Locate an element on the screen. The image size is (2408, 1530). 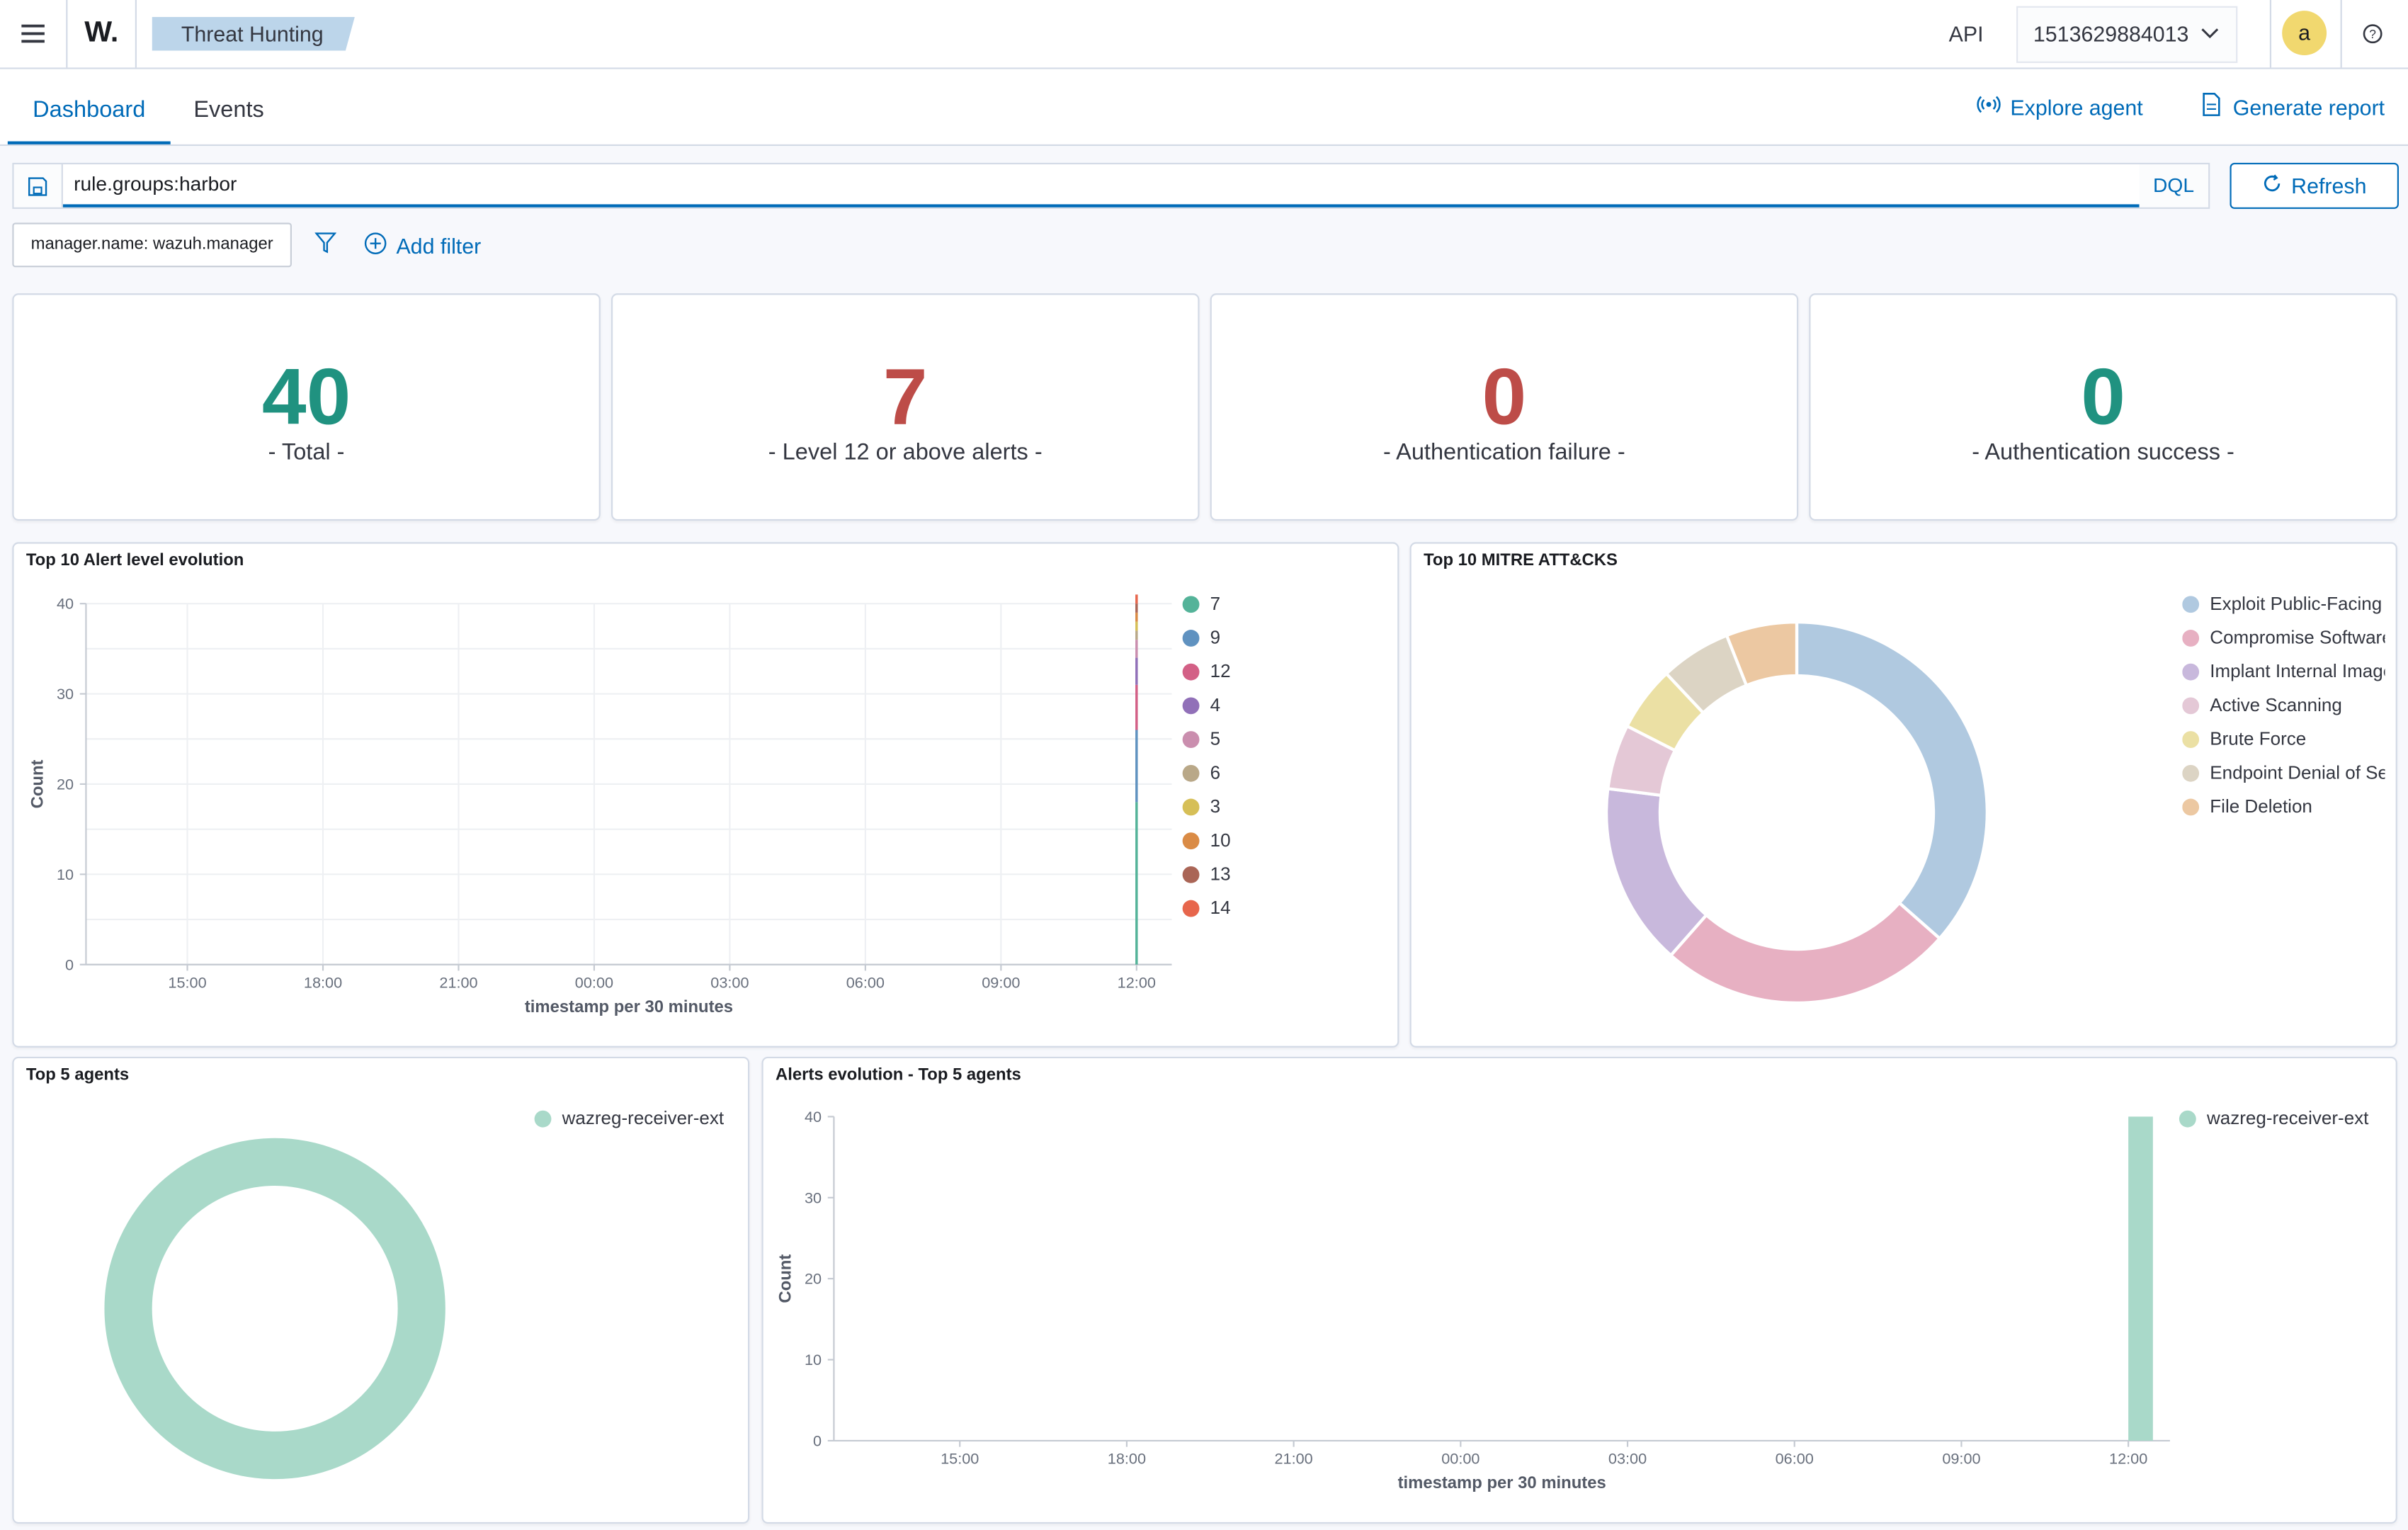
x-tick-label: 09:00 is located at coordinates (1001, 982).